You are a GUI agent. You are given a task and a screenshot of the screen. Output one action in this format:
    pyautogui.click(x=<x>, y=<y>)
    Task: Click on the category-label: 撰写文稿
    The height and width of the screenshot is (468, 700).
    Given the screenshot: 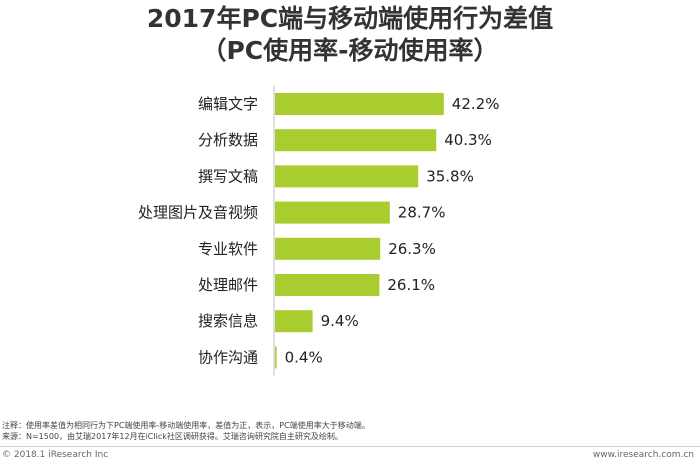 What is the action you would take?
    pyautogui.click(x=228, y=176)
    